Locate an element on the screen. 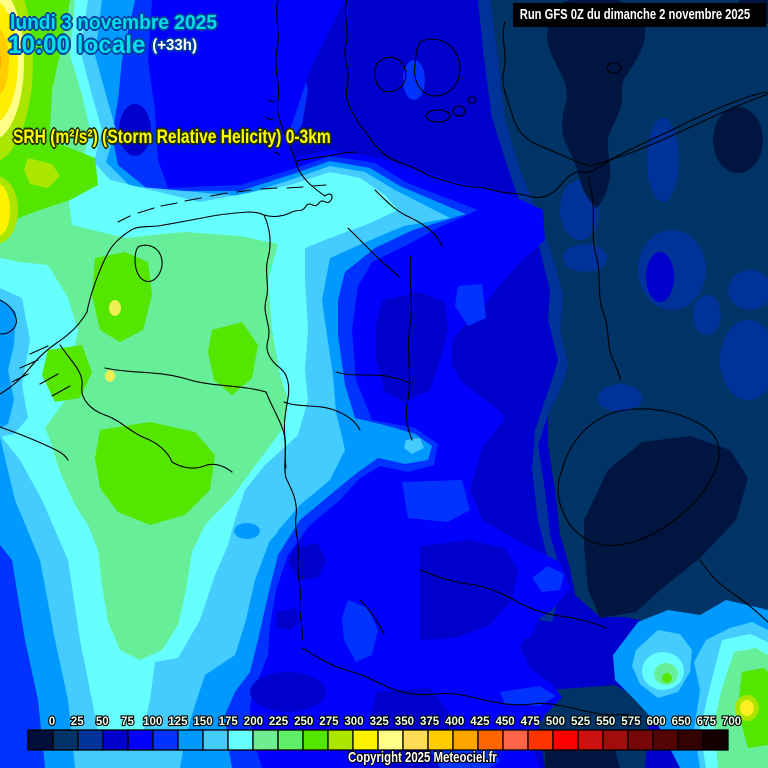 This screenshot has height=768, width=768. svg-text: 450 is located at coordinates (505, 722).